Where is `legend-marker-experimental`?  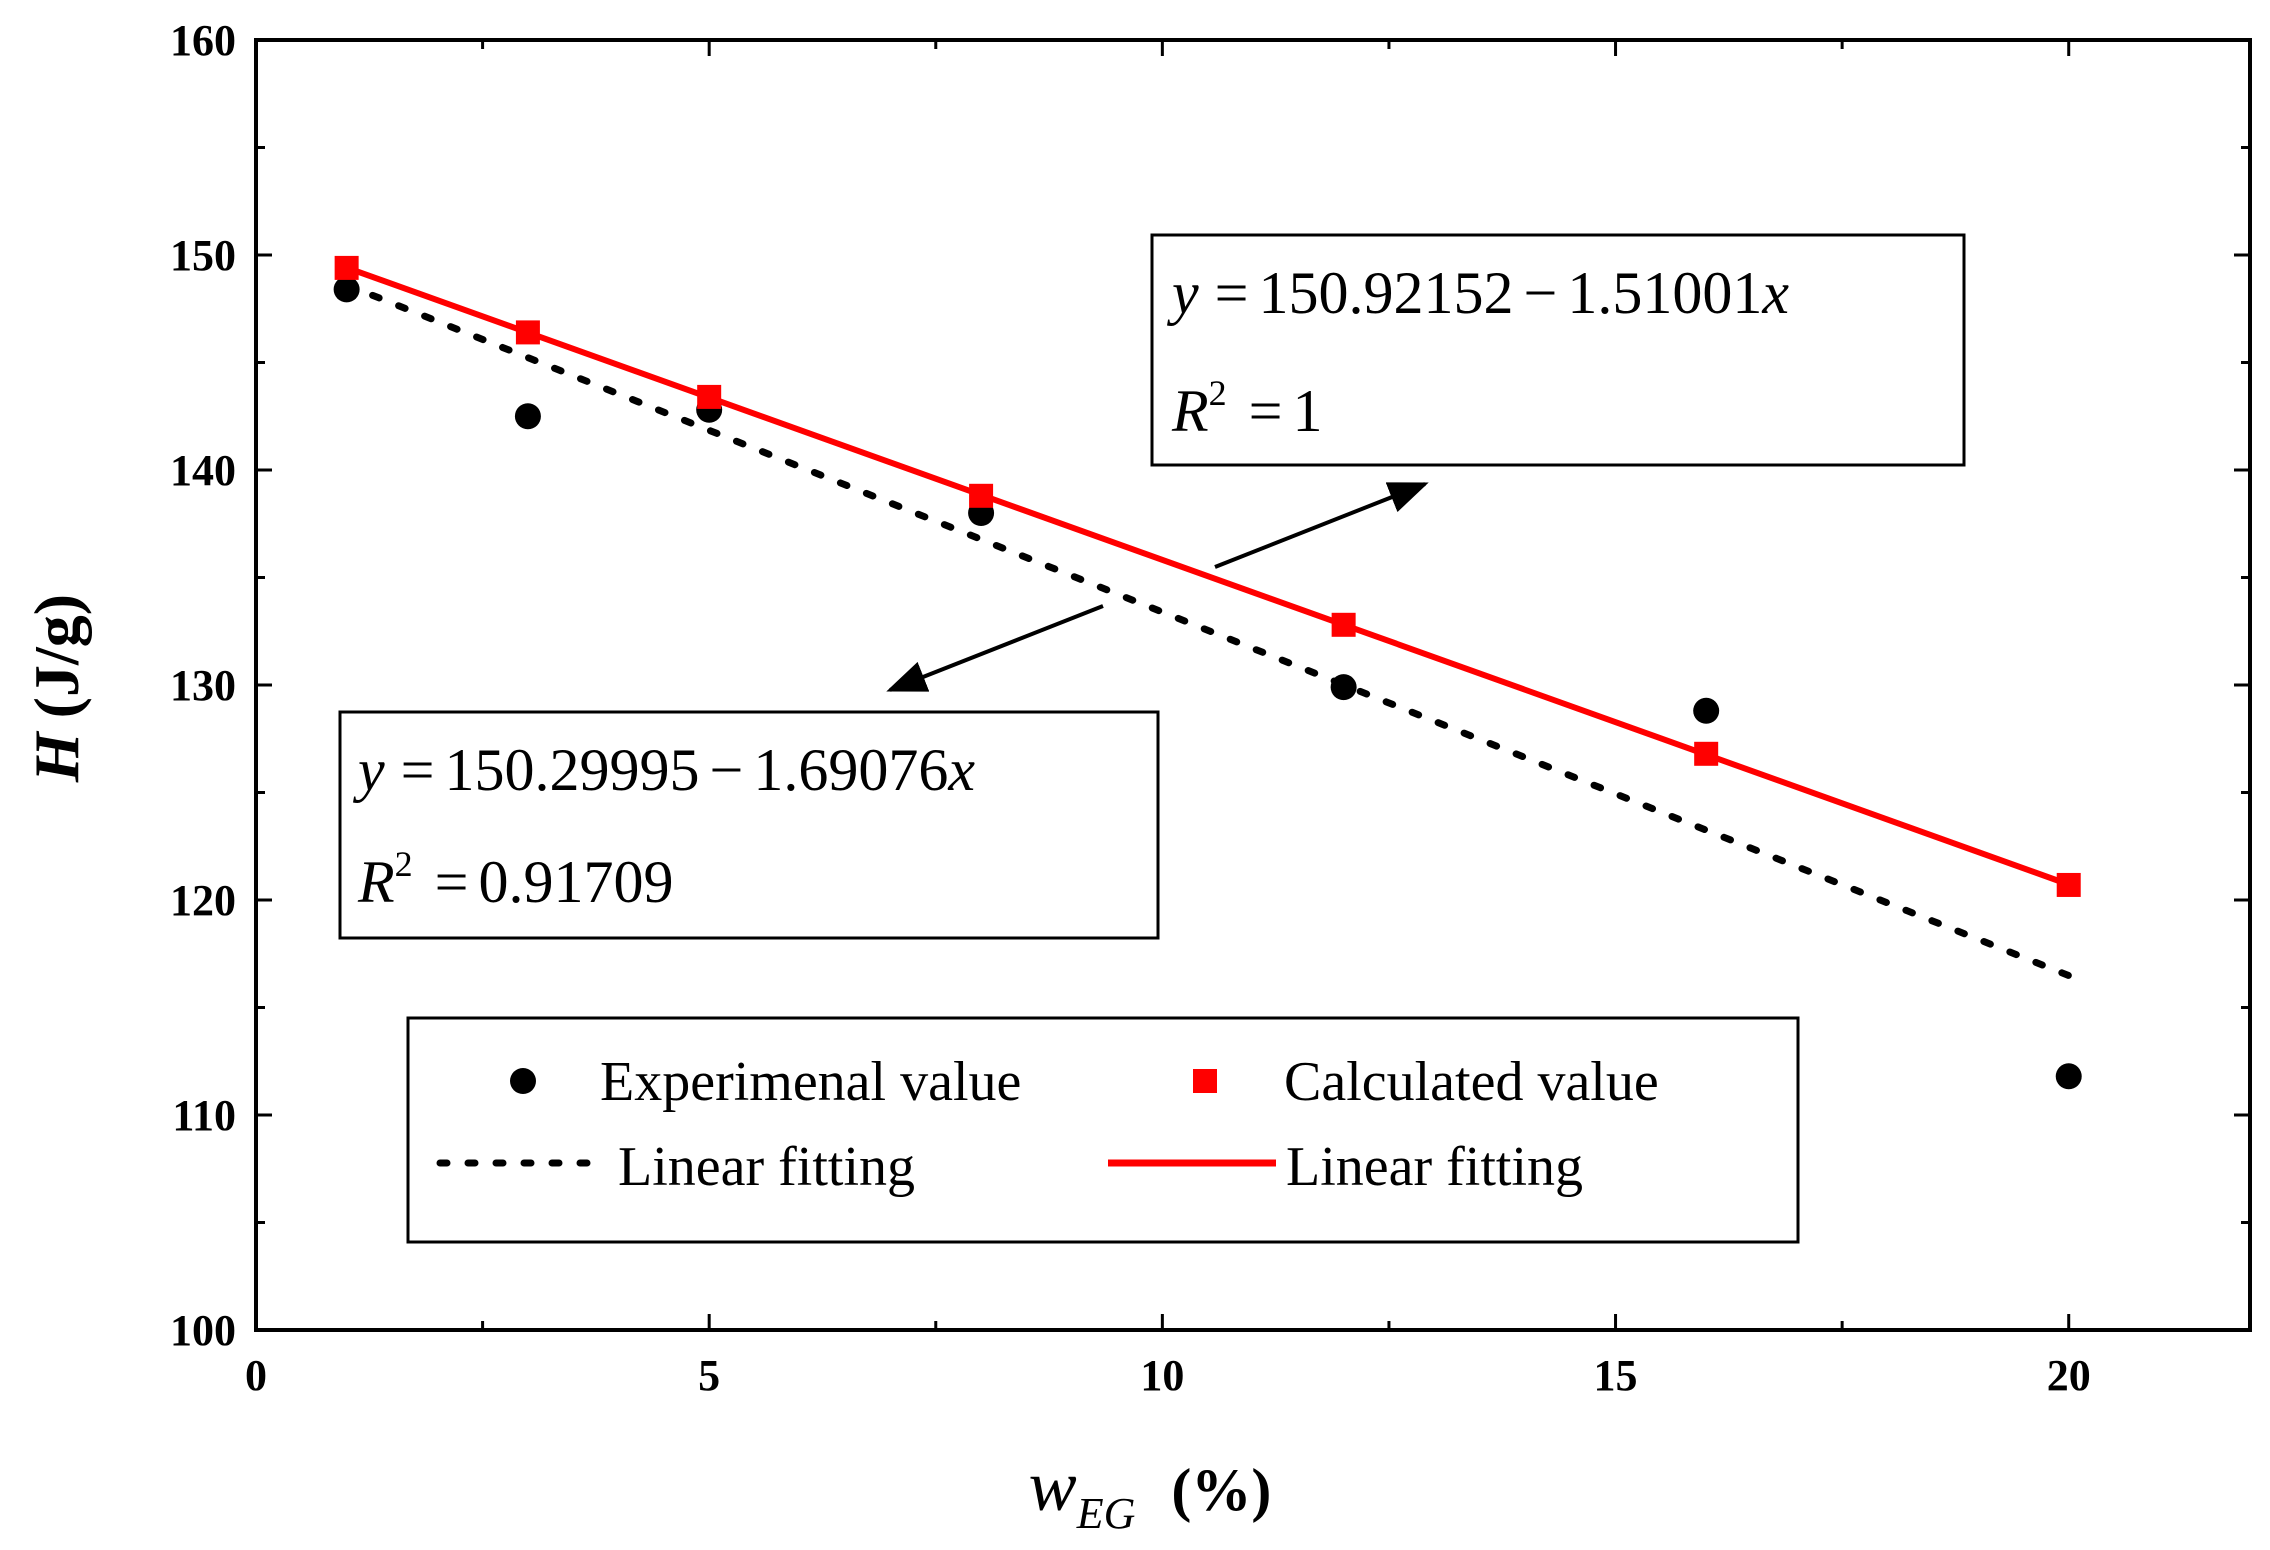
legend-marker-experimental is located at coordinates (523, 1081).